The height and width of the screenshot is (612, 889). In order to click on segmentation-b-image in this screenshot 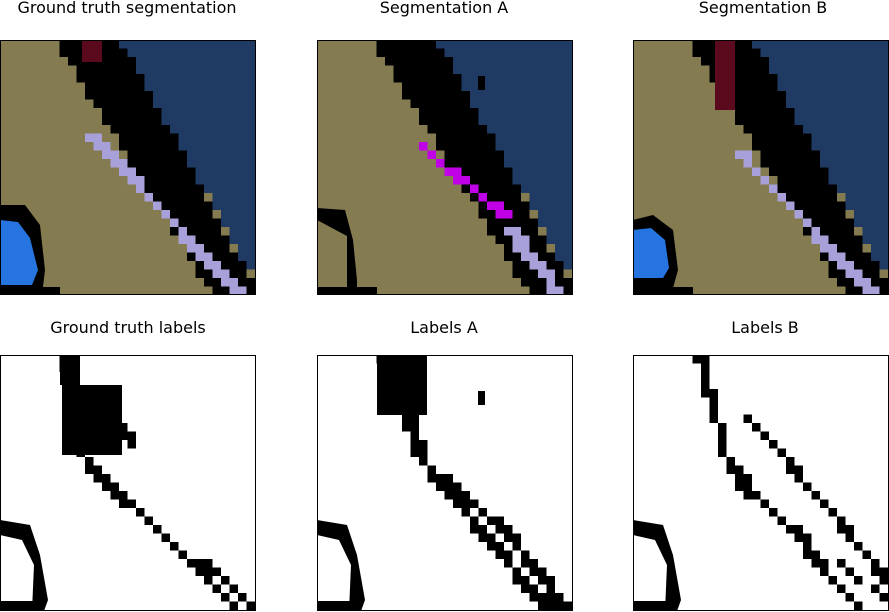, I will do `click(761, 167)`.